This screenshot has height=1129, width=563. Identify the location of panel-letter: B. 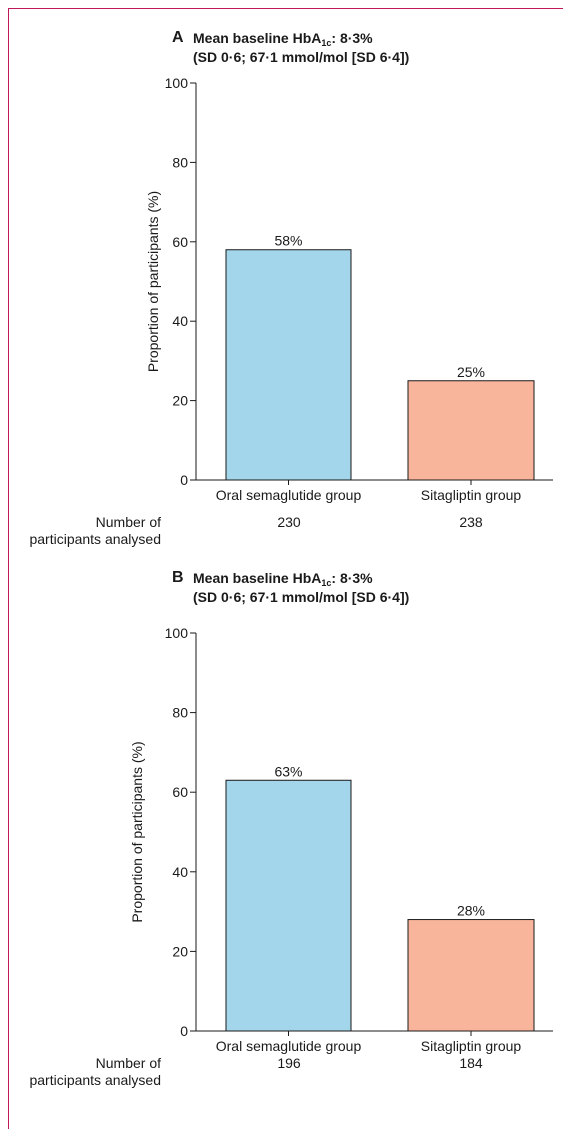
(178, 577).